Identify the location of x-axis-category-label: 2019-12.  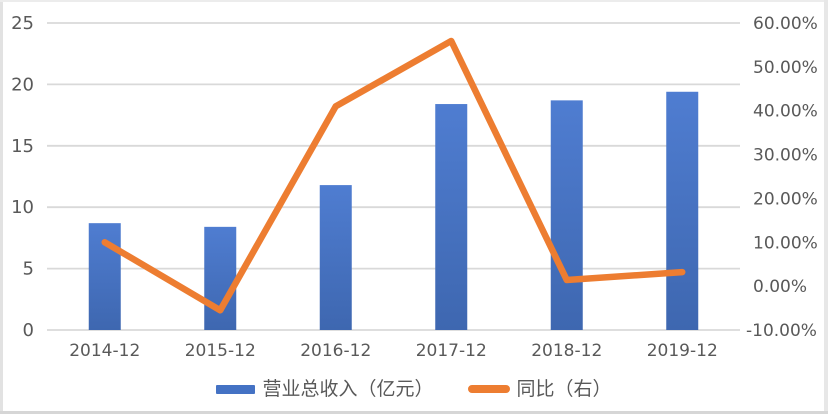
(682, 351).